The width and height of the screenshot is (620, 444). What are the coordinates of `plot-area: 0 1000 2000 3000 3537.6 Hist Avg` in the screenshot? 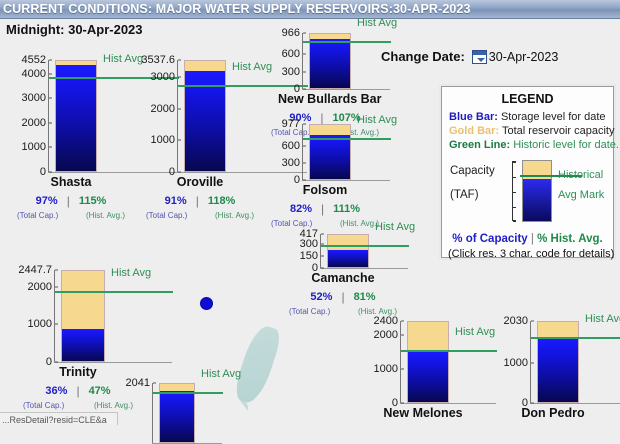 It's located at (224, 116).